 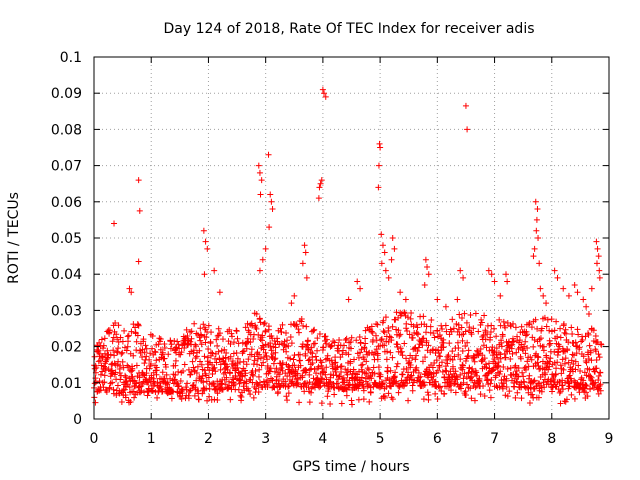 I want to click on y-tick-label: 0.05, so click(x=66, y=239).